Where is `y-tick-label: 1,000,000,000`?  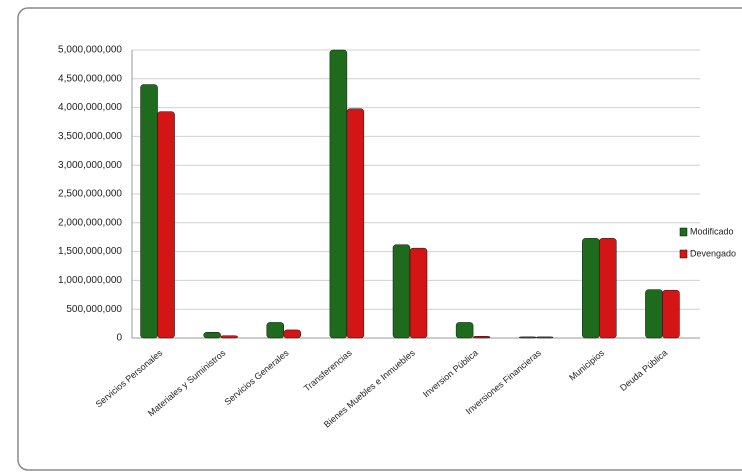
y-tick-label: 1,000,000,000 is located at coordinates (90, 280).